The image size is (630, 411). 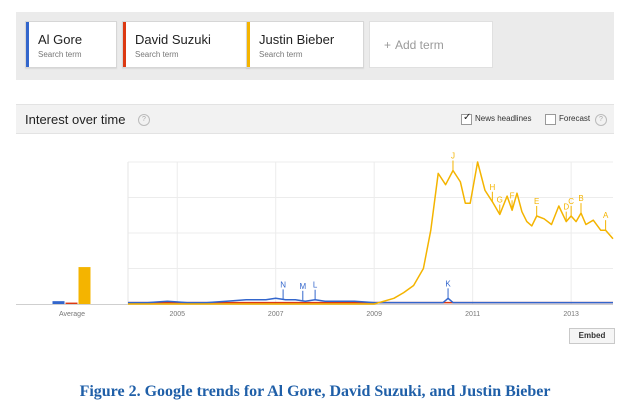 I want to click on search-term-card-david-suzuki: David Suzuki Search term, so click(x=186, y=44).